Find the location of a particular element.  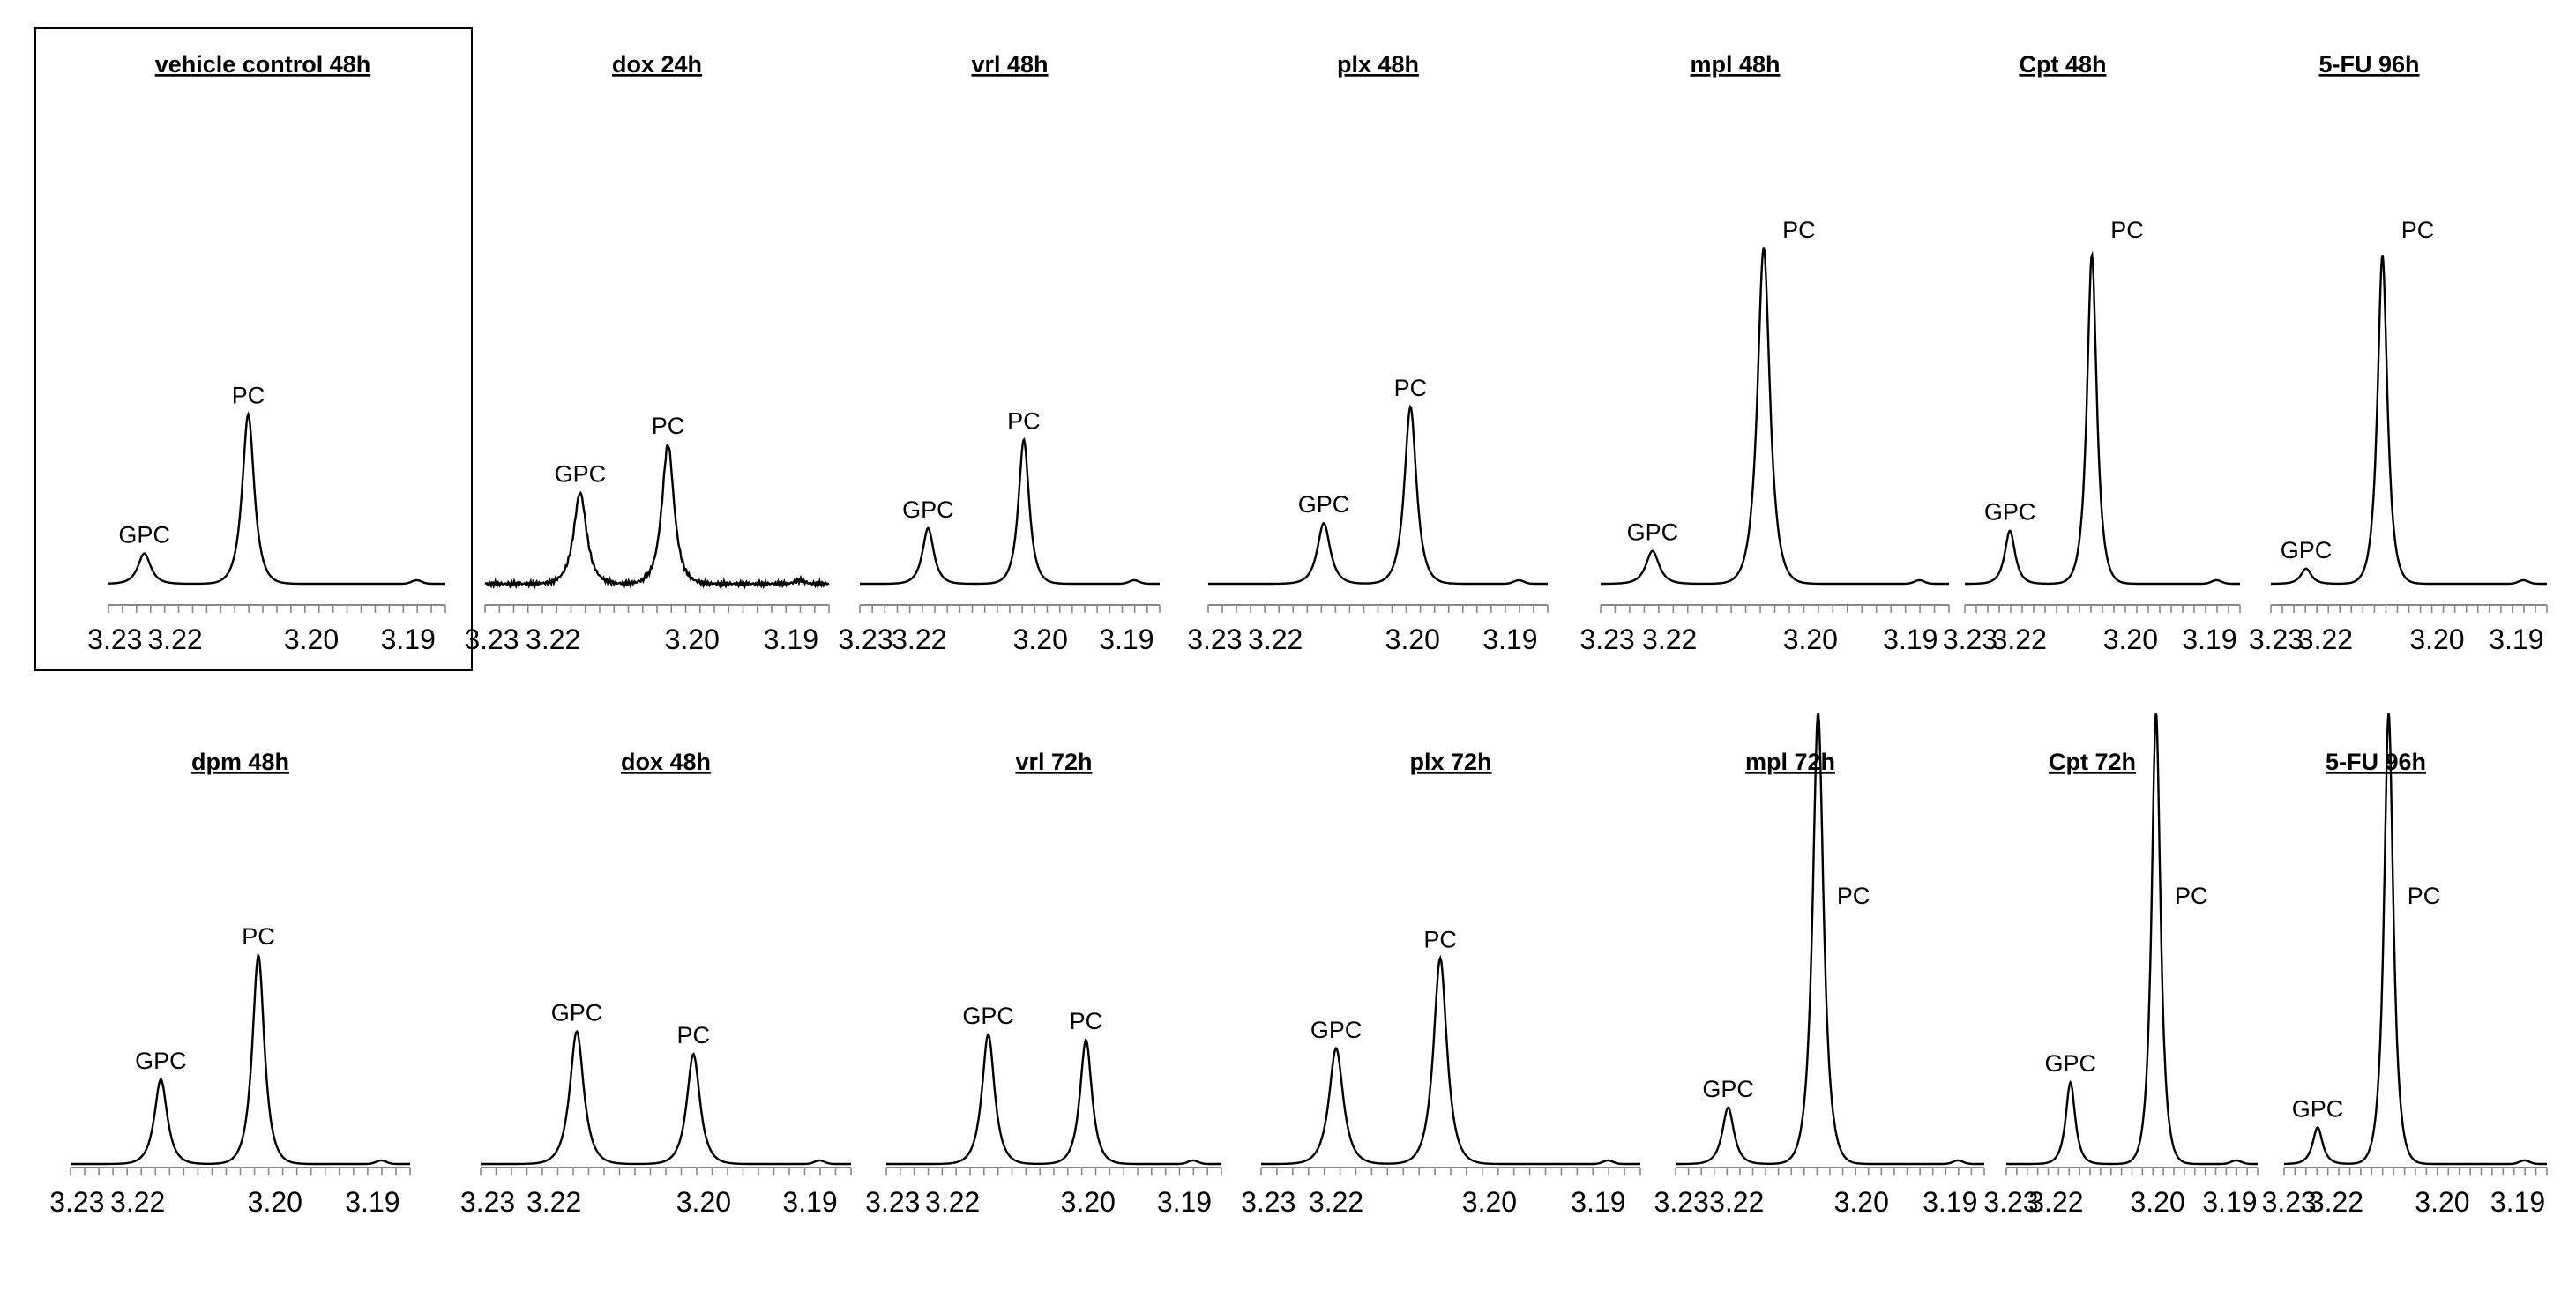

panel-title: Cpt 72h is located at coordinates (2092, 762).